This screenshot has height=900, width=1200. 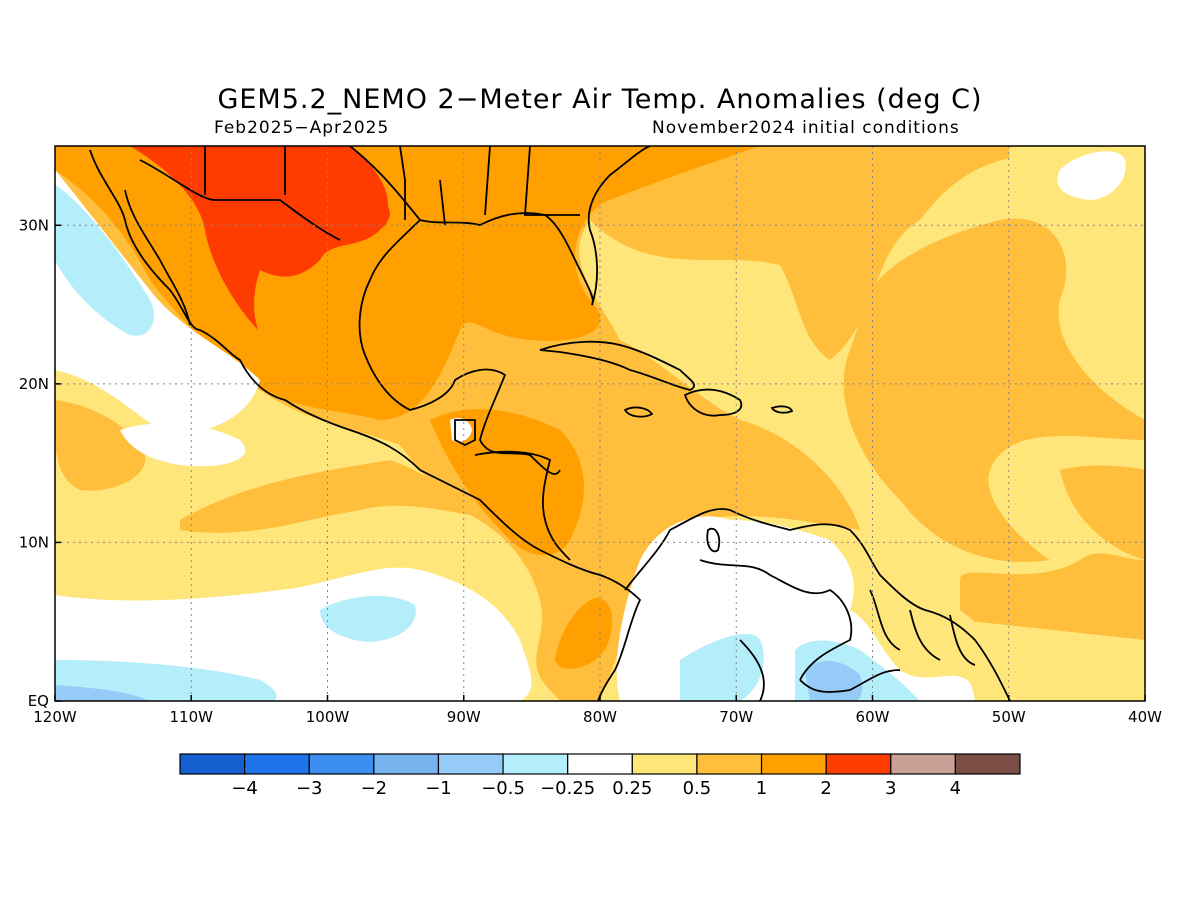 I want to click on border-us-states, so click(x=392, y=186).